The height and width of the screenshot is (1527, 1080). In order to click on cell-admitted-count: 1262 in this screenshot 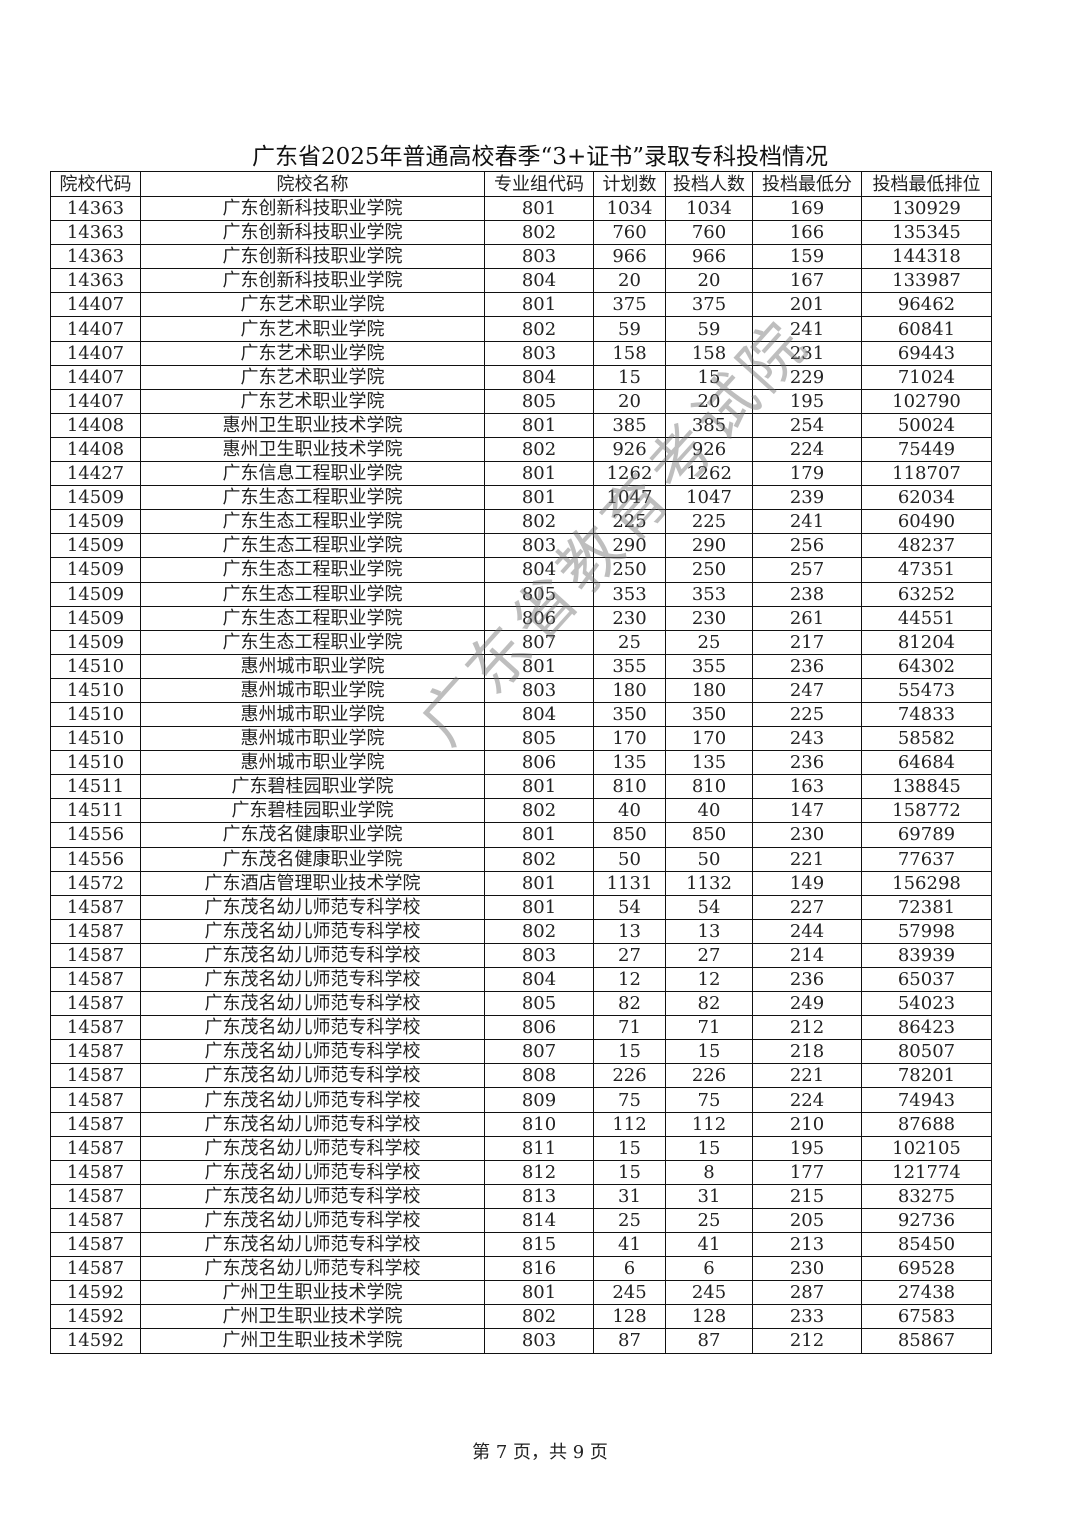, I will do `click(709, 474)`.